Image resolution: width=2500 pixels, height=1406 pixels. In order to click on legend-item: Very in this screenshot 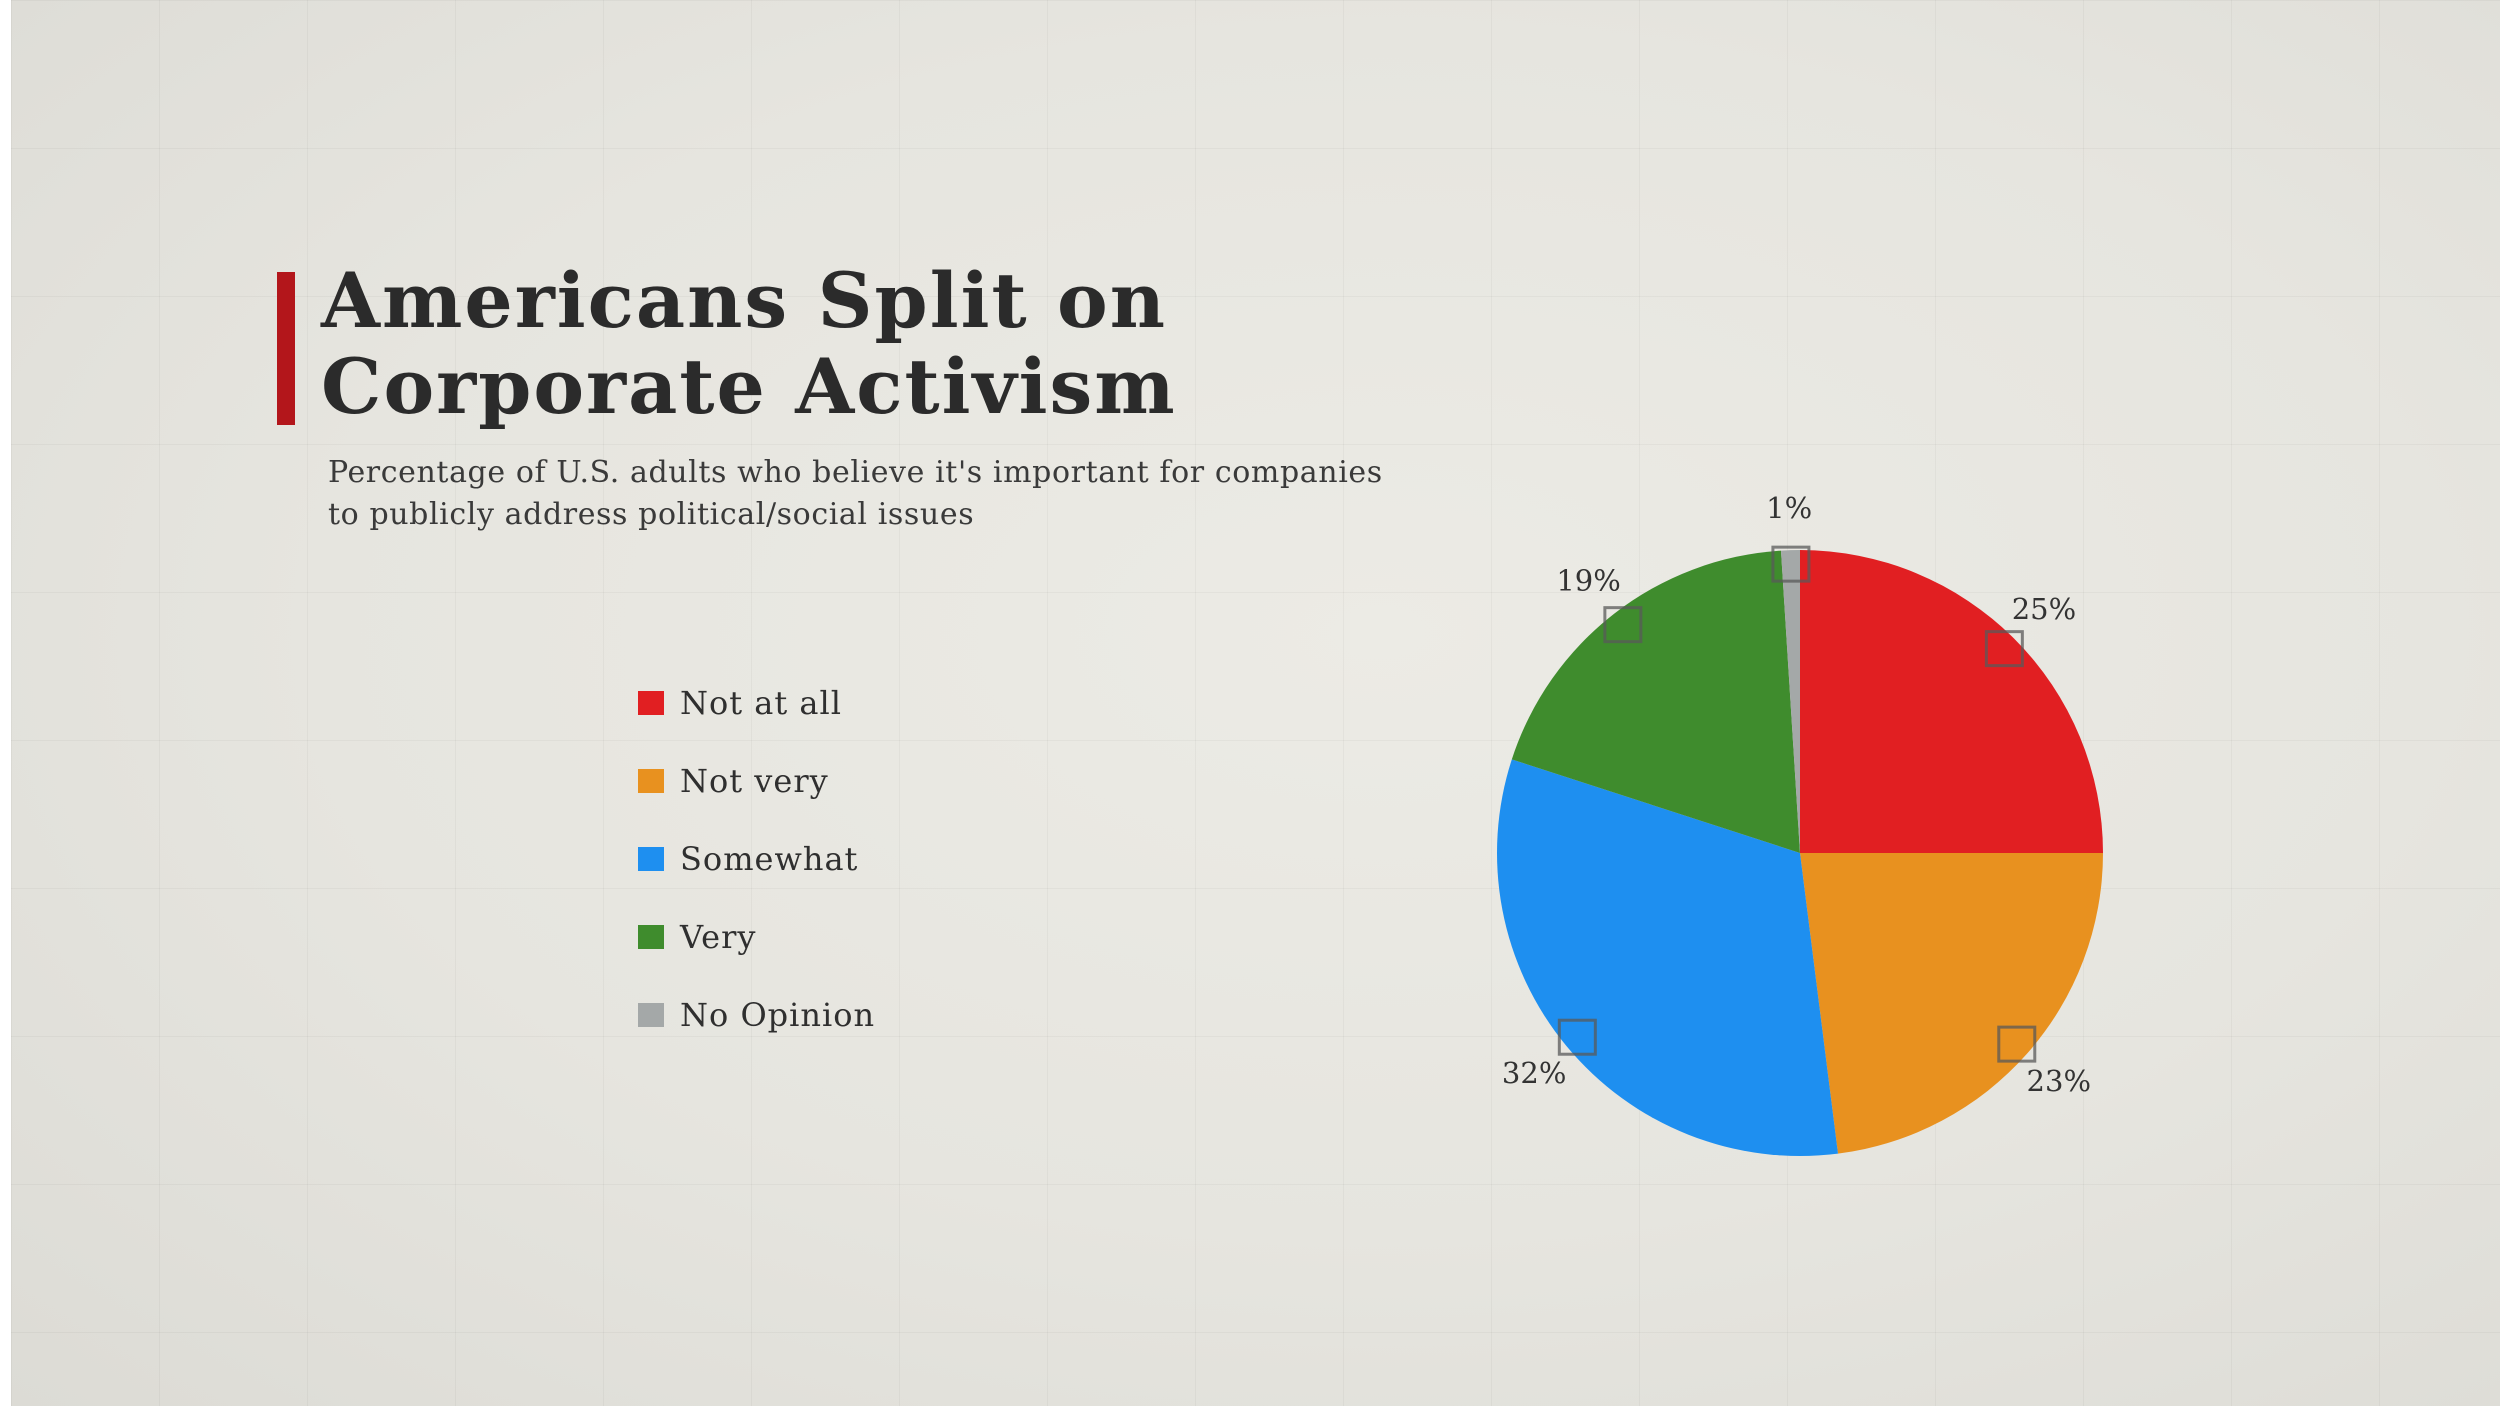, I will do `click(756, 937)`.